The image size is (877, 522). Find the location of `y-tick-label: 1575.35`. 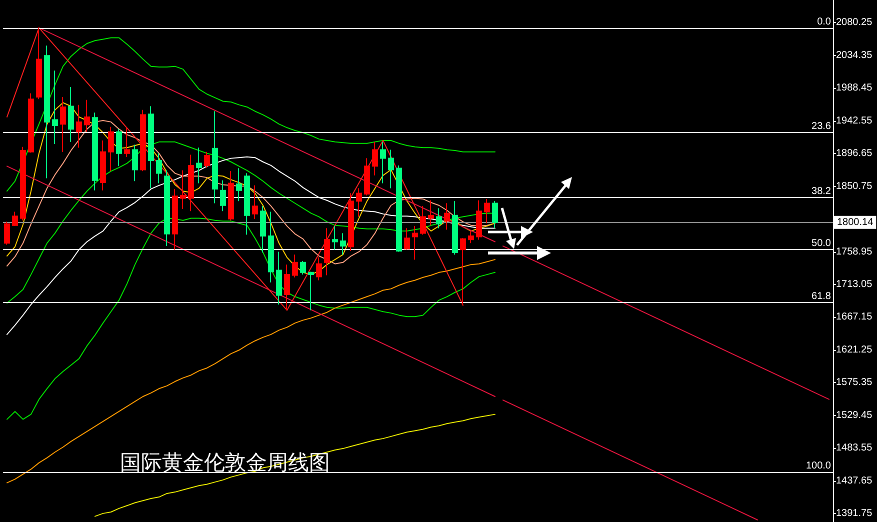

y-tick-label: 1575.35 is located at coordinates (854, 382).